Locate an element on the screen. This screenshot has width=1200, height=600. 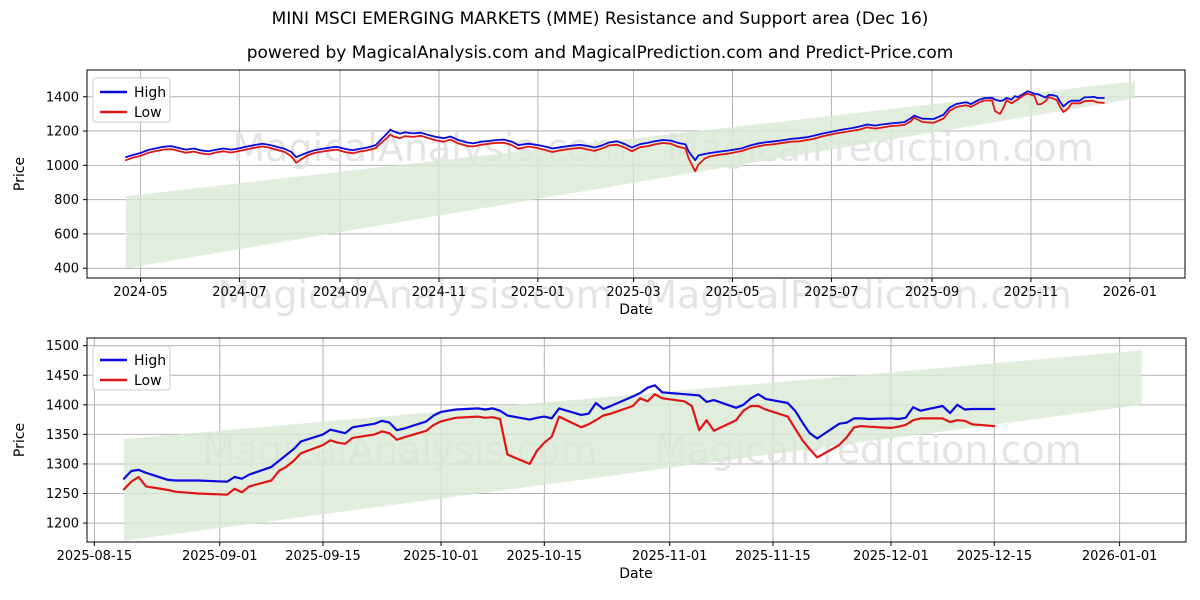
y-tick-label: 400 is located at coordinates (66, 269).